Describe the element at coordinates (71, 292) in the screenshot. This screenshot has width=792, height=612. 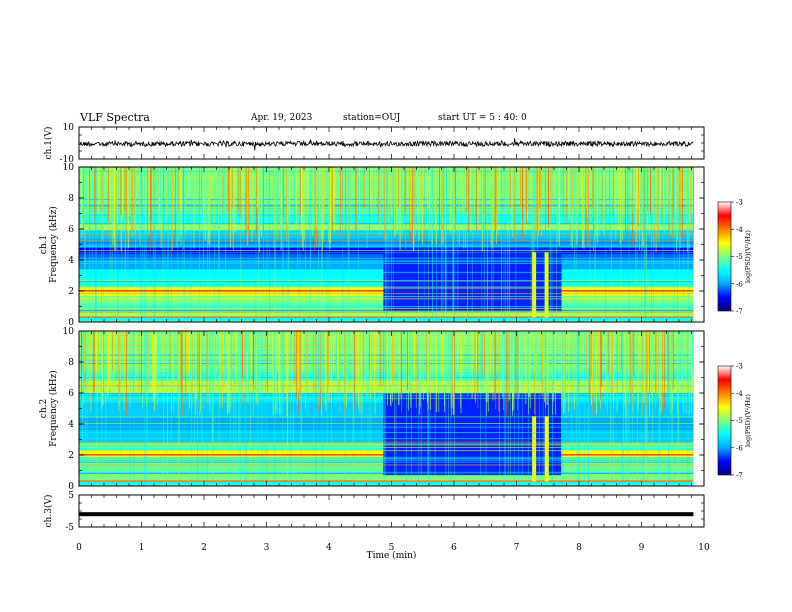
I see `y-tick-label: 2` at that location.